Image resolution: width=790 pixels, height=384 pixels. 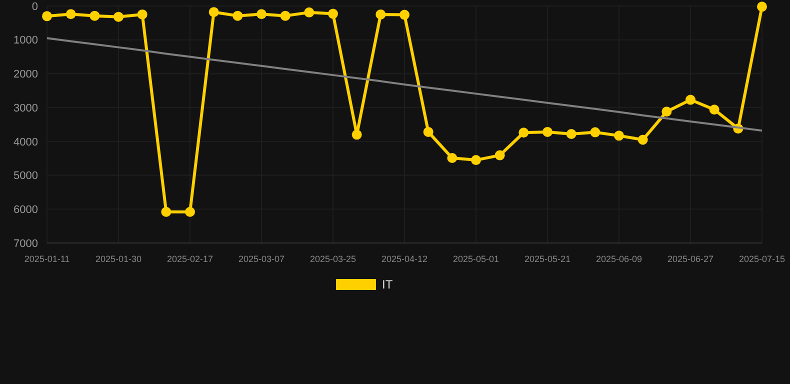 I want to click on x-tick-label: 2025-01-11, so click(x=47, y=259).